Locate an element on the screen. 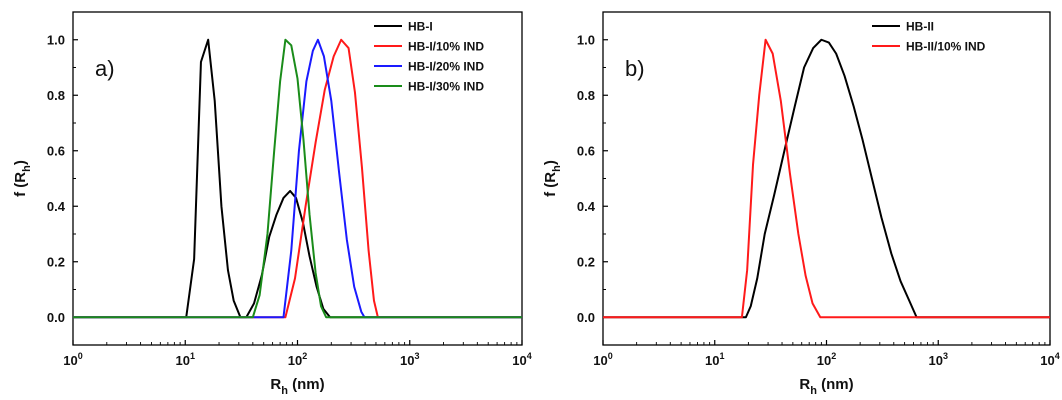 The height and width of the screenshot is (400, 1062). panel-label: b) is located at coordinates (635, 68).